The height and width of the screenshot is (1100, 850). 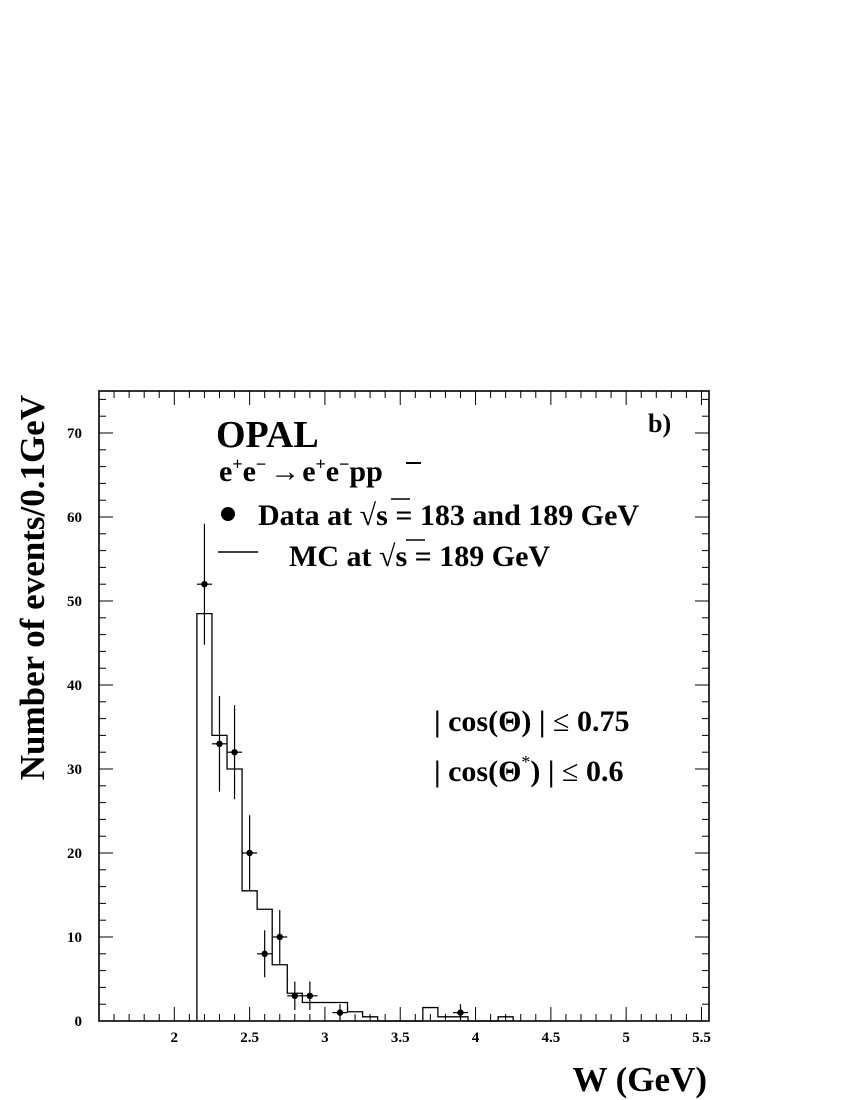 What do you see at coordinates (74, 854) in the screenshot?
I see `y-tick-label: 20` at bounding box center [74, 854].